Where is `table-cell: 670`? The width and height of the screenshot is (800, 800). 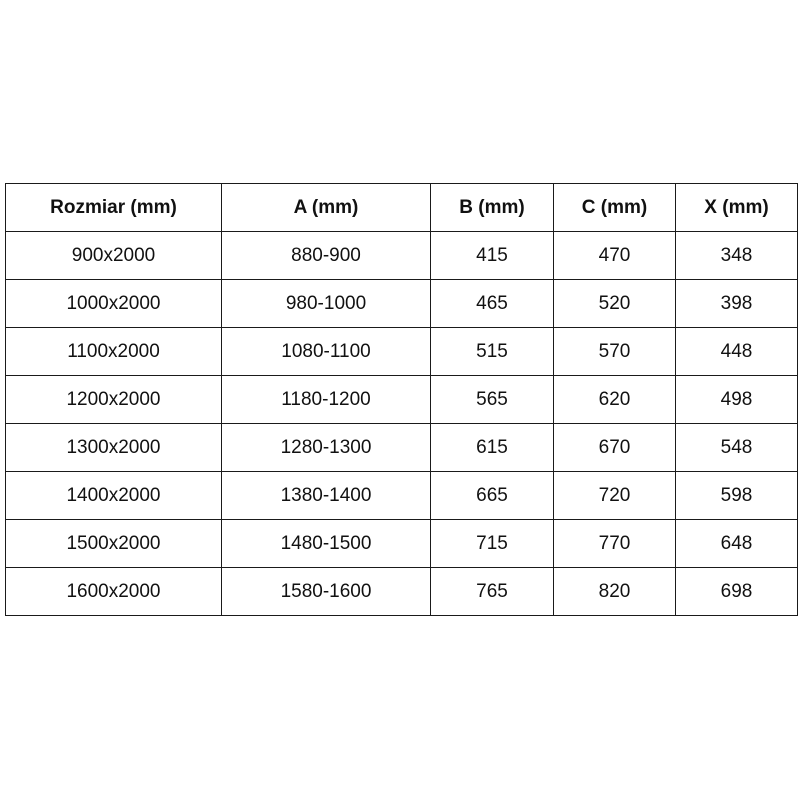 table-cell: 670 is located at coordinates (614, 447).